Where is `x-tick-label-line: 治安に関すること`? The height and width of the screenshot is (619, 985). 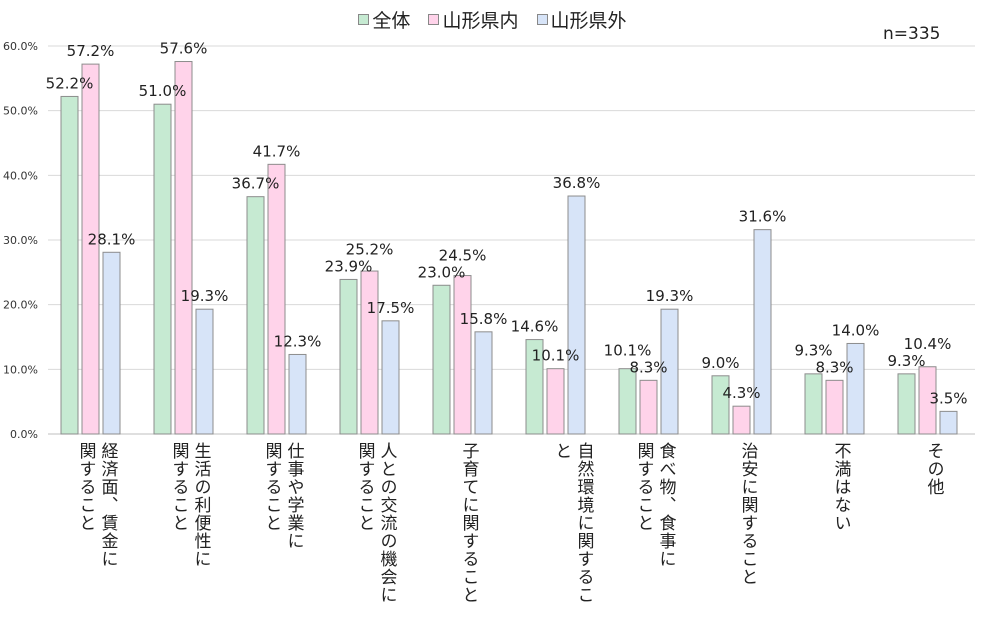 x-tick-label-line: 治安に関すること is located at coordinates (747, 514).